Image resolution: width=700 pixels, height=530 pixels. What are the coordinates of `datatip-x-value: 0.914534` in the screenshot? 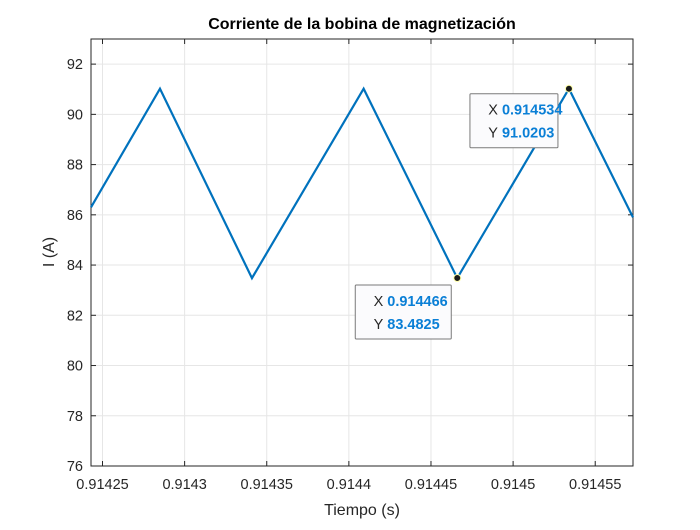 It's located at (532, 111).